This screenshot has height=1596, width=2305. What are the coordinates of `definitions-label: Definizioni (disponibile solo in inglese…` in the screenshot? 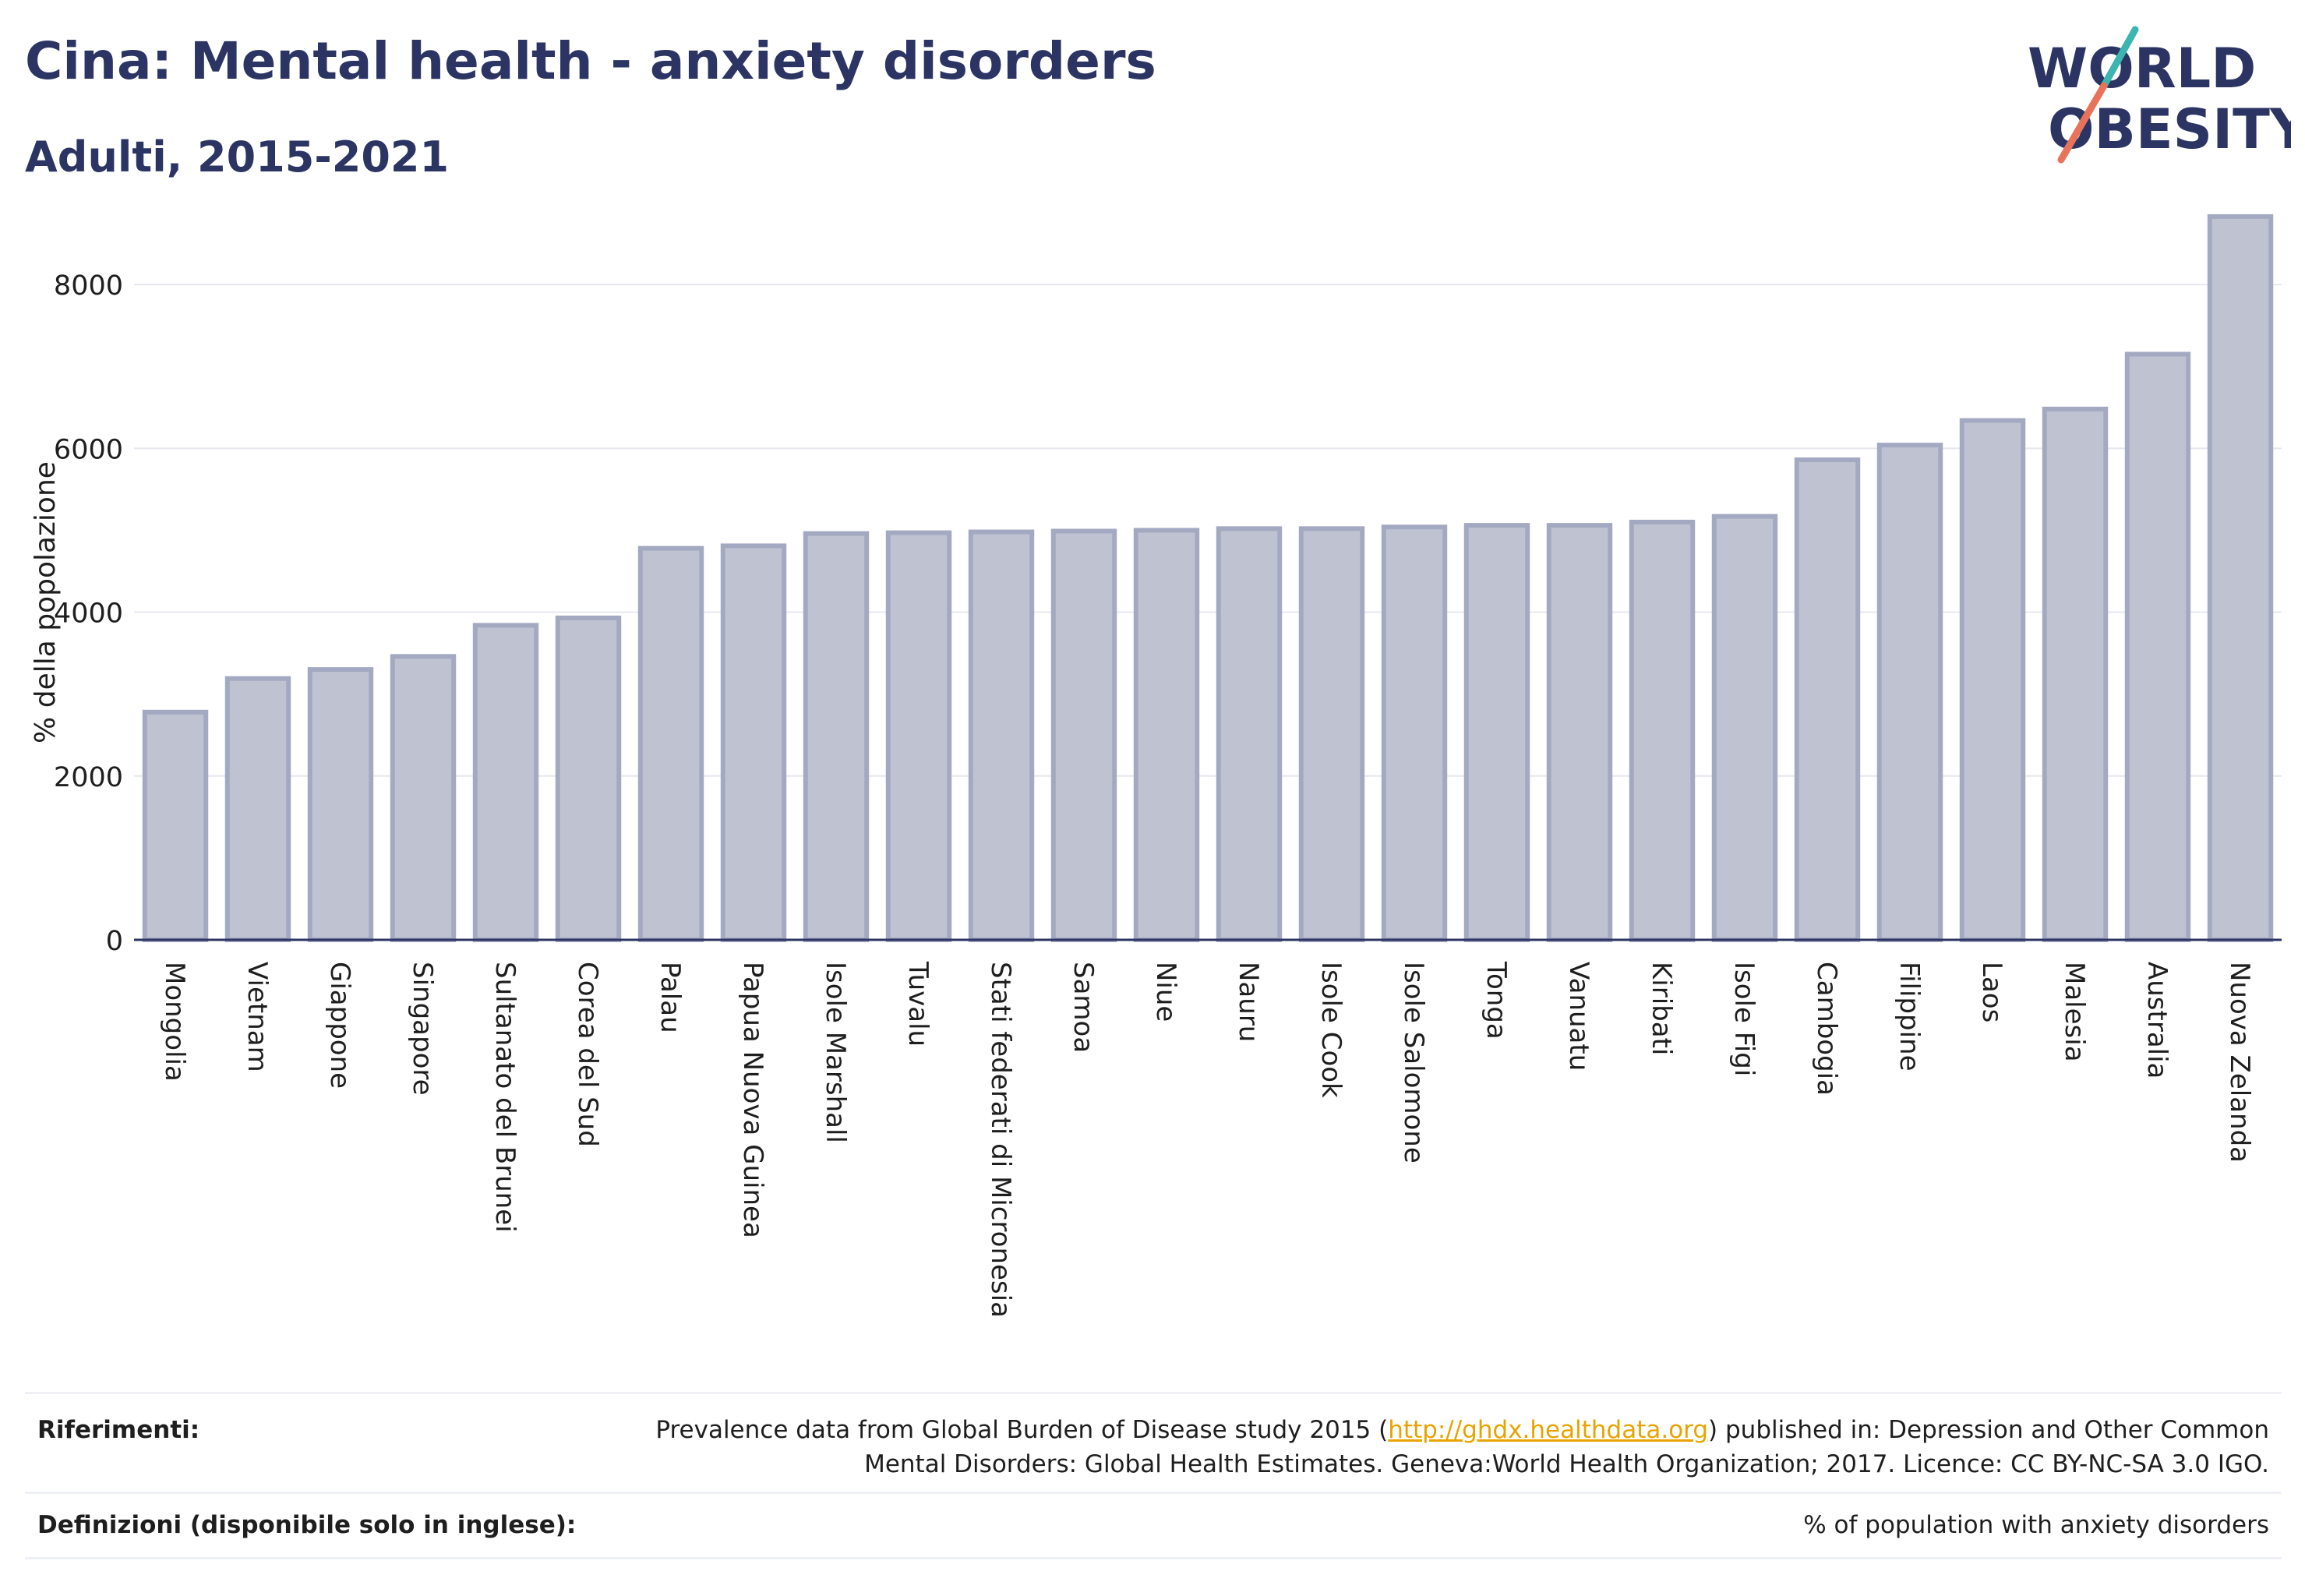 It's located at (307, 1525).